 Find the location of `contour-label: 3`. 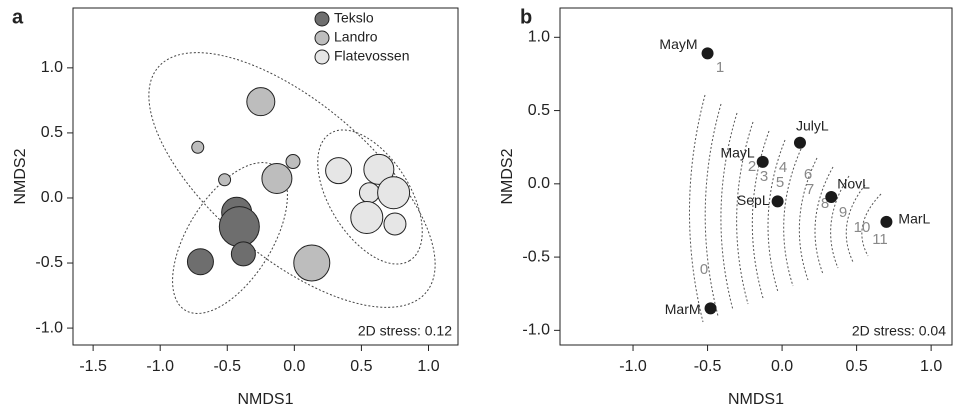

contour-label: 3 is located at coordinates (764, 176).